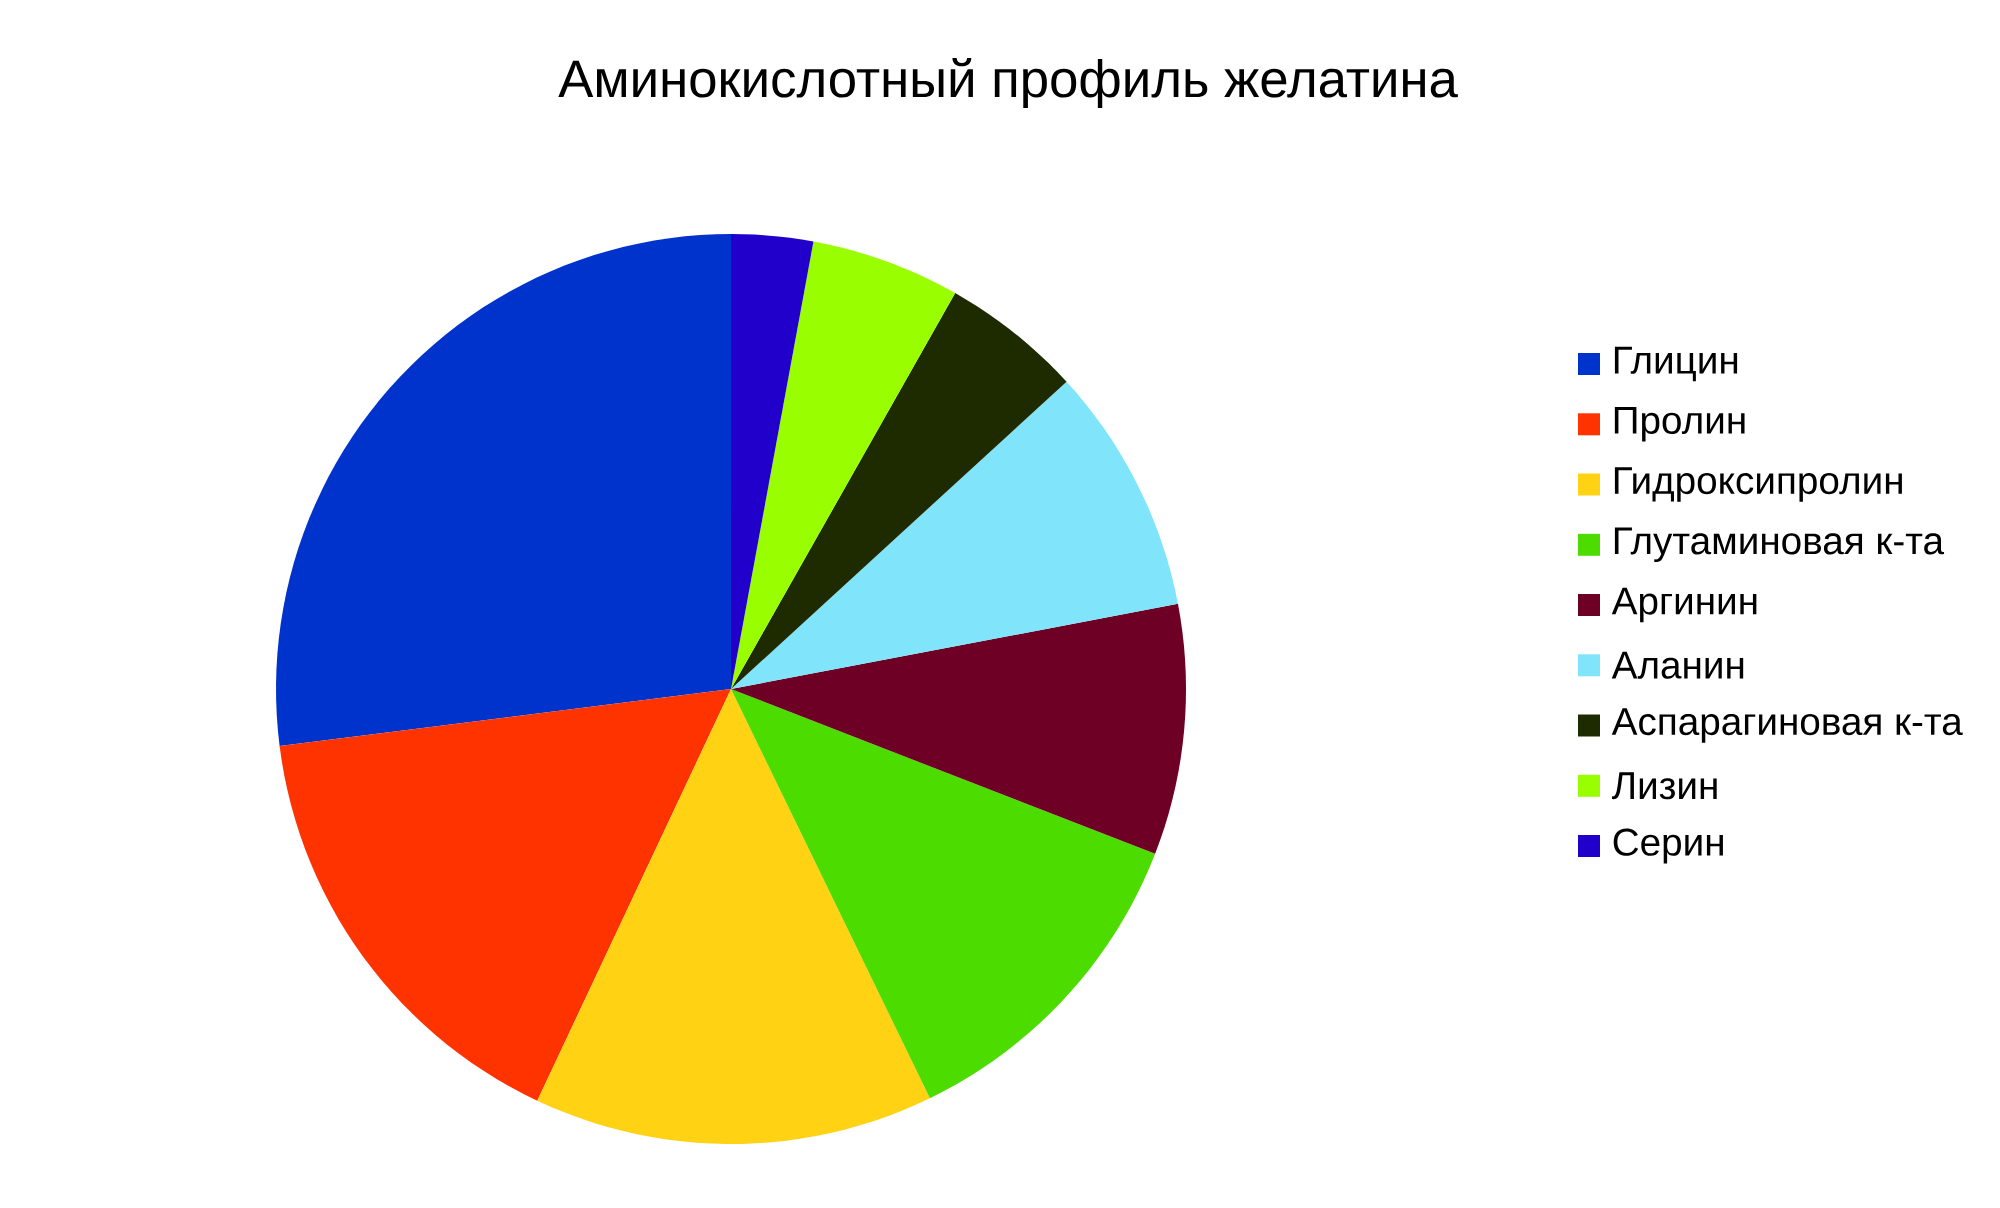 Image resolution: width=2000 pixels, height=1208 pixels. Describe the element at coordinates (1779, 545) in the screenshot. I see `legend-label: Глутаминовая к-та` at that location.